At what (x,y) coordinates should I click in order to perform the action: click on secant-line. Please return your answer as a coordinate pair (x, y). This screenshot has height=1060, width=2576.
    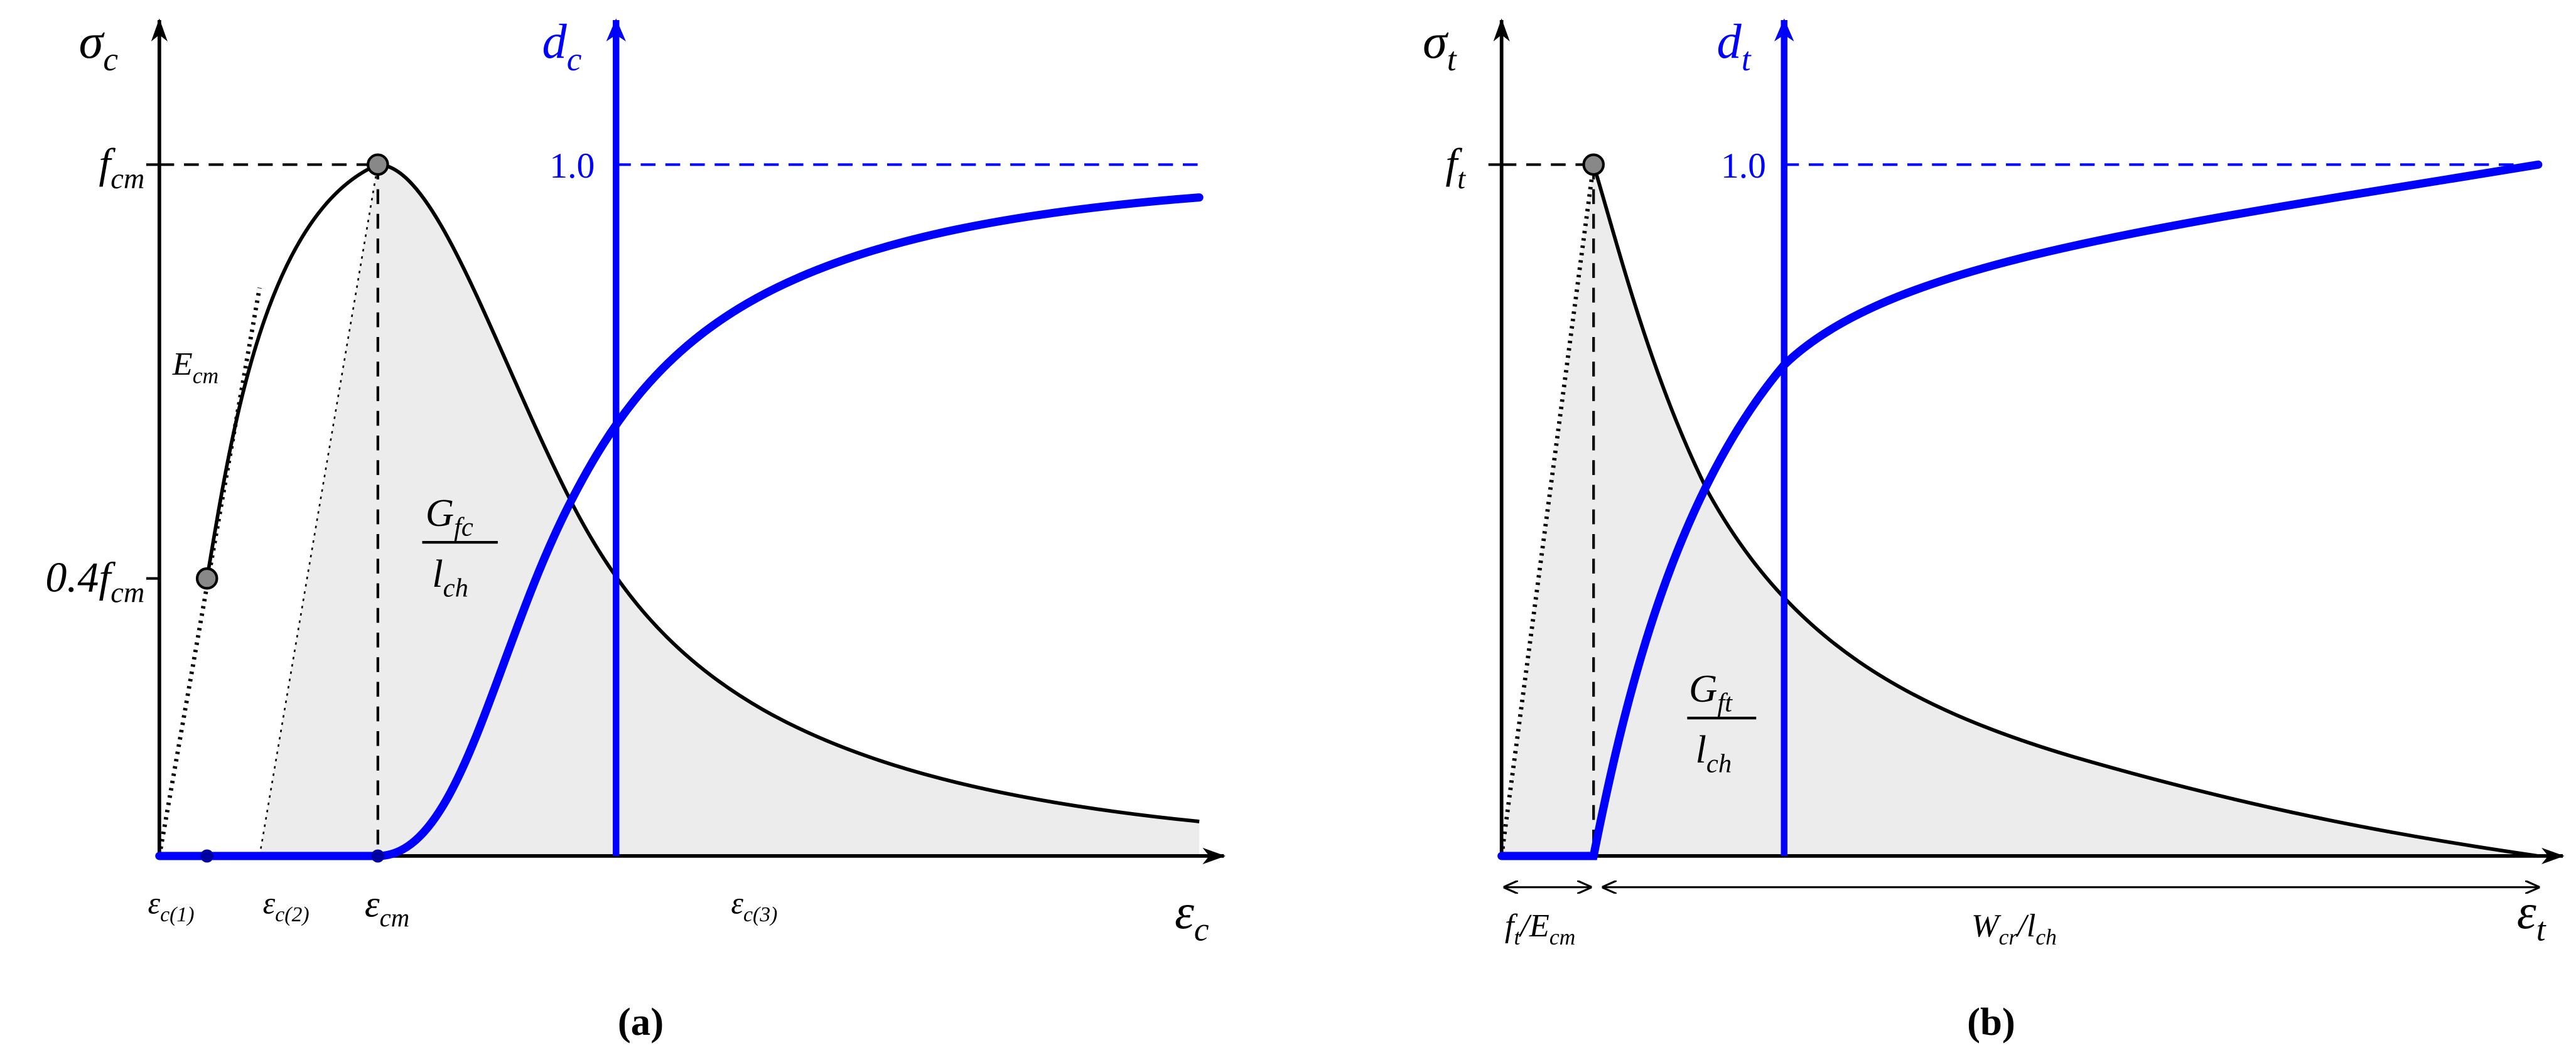
    Looking at the image, I should click on (319, 510).